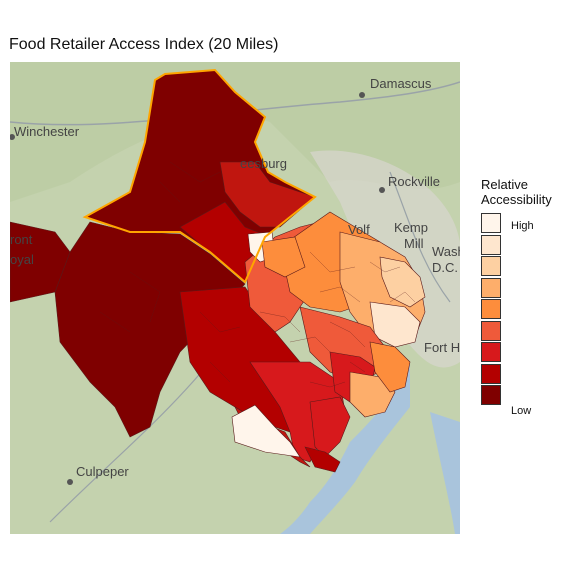 Image resolution: width=576 pixels, height=576 pixels. Describe the element at coordinates (411, 227) in the screenshot. I see `label-kemp: Kemp` at that location.